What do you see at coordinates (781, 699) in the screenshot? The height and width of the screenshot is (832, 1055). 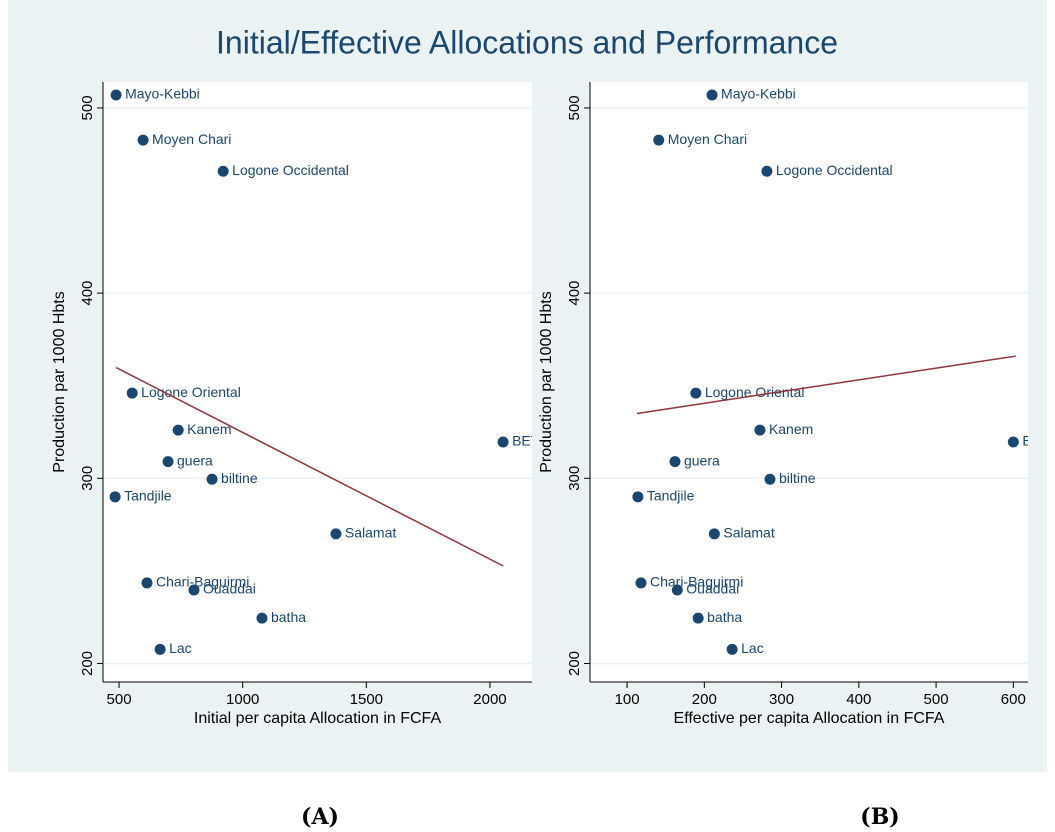 I see `x-tick-label: 300` at bounding box center [781, 699].